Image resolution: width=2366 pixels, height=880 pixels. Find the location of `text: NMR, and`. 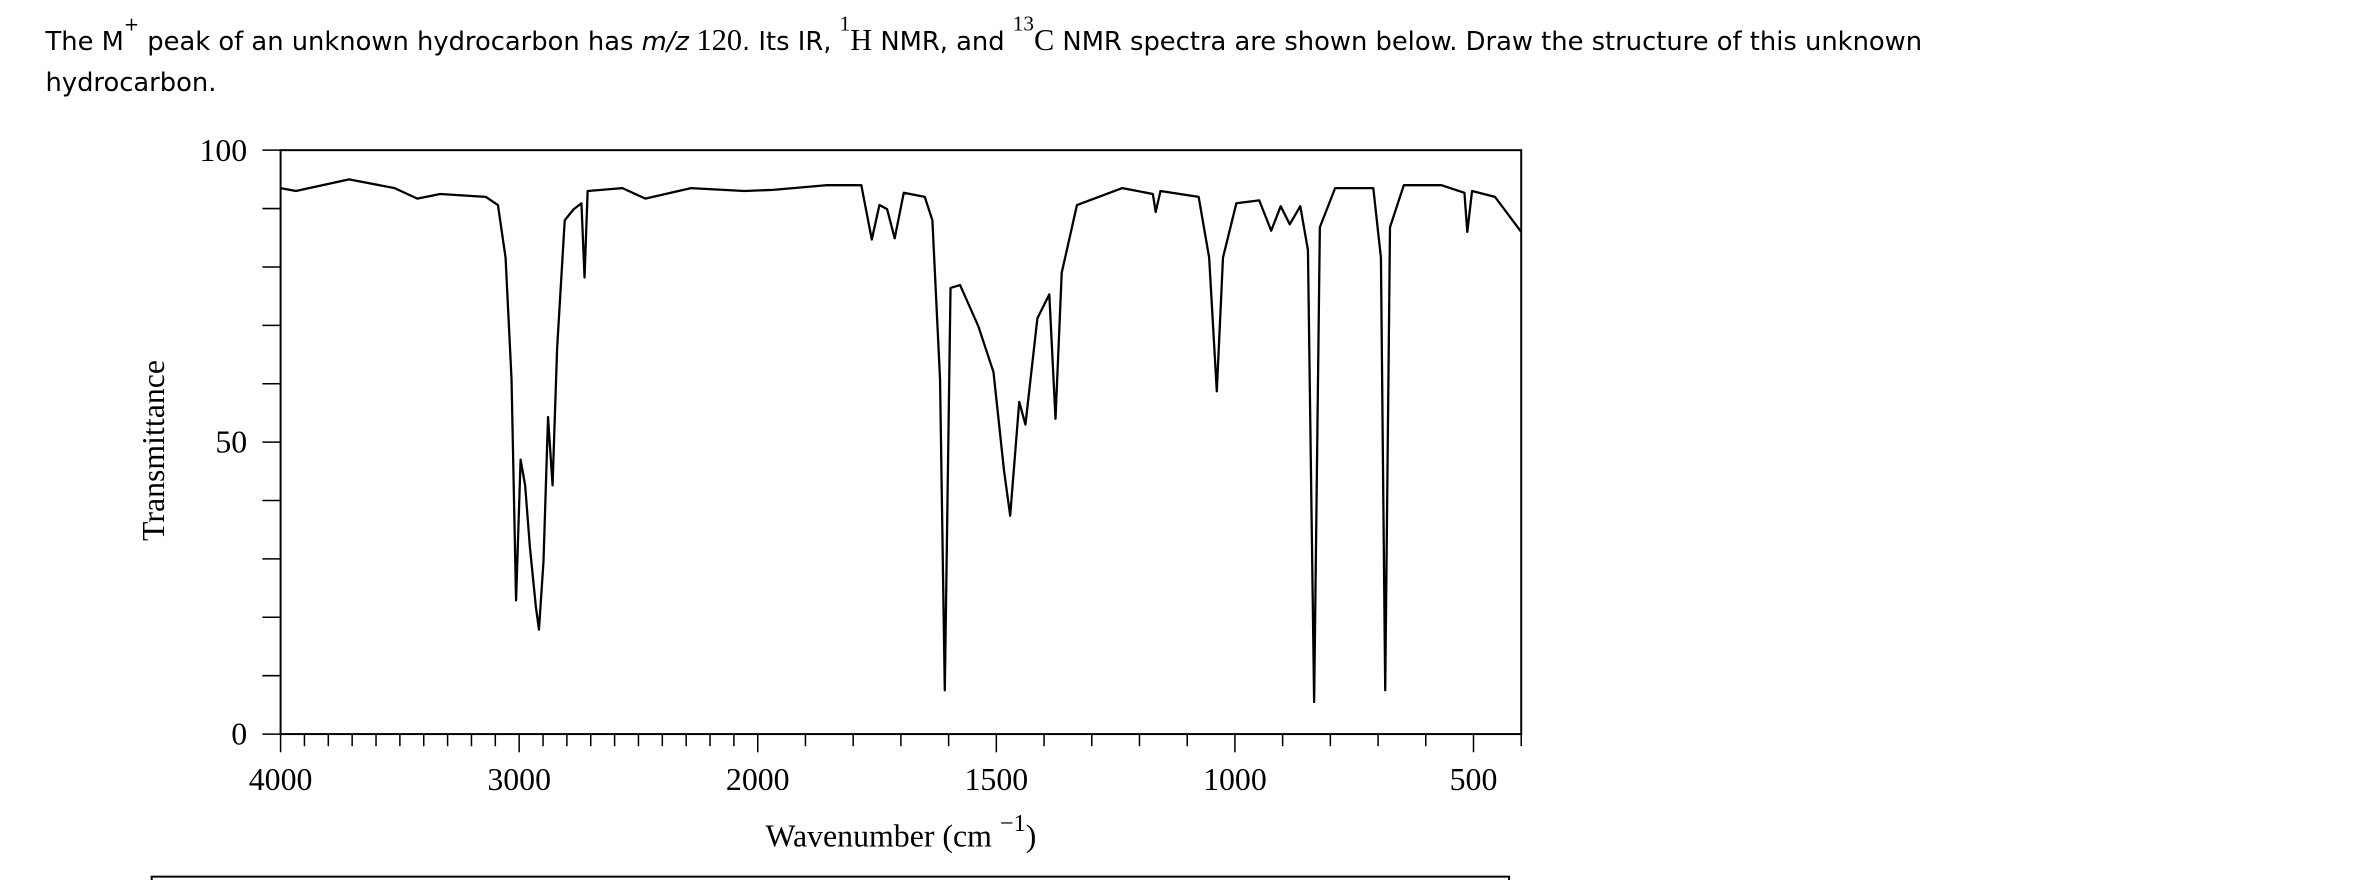

text: NMR, and is located at coordinates (942, 42).